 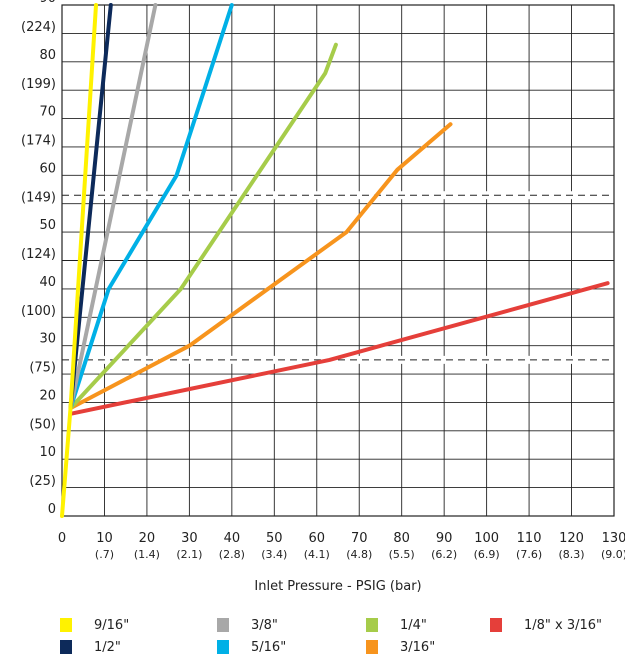 I want to click on y-tick-sublabel: (75), so click(x=42, y=368).